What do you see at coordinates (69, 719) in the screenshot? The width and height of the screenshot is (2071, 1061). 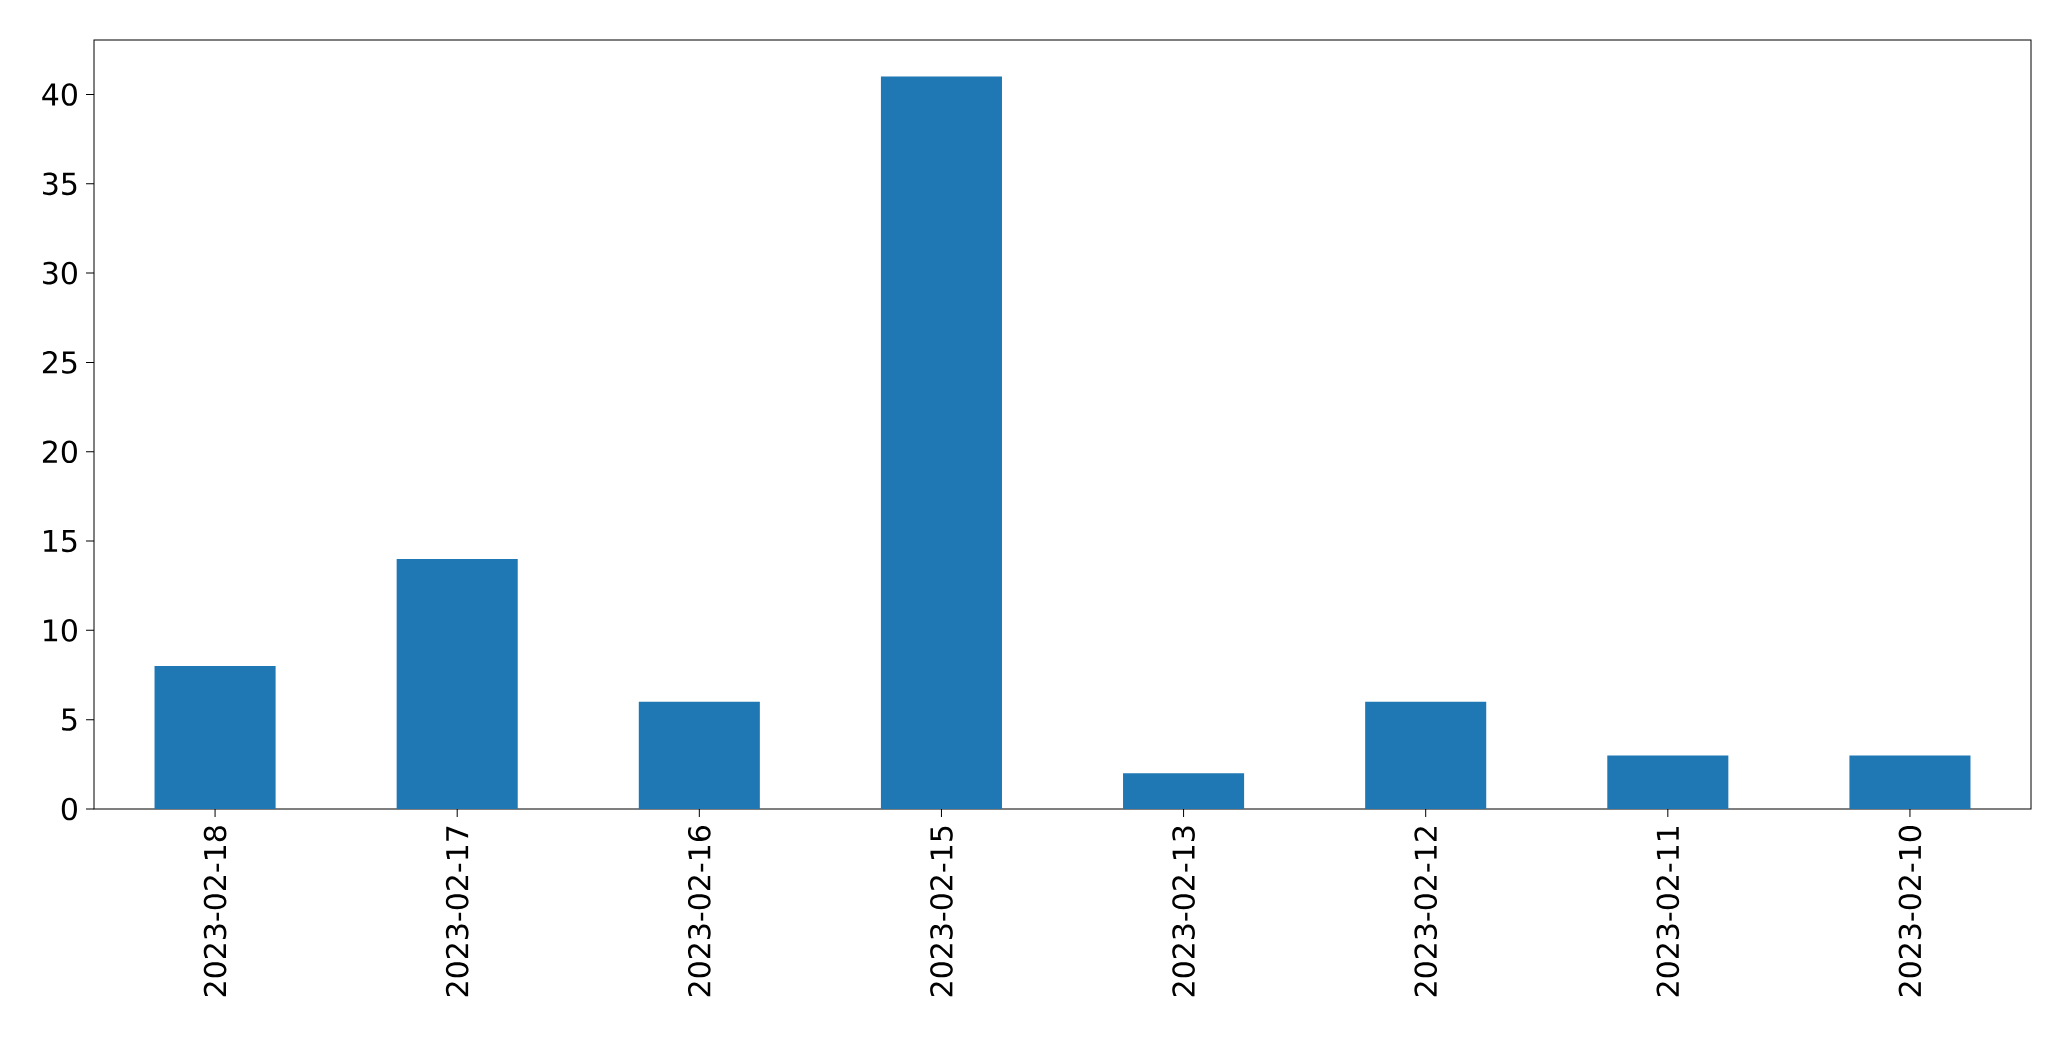 I see `y-tick-label: 5` at bounding box center [69, 719].